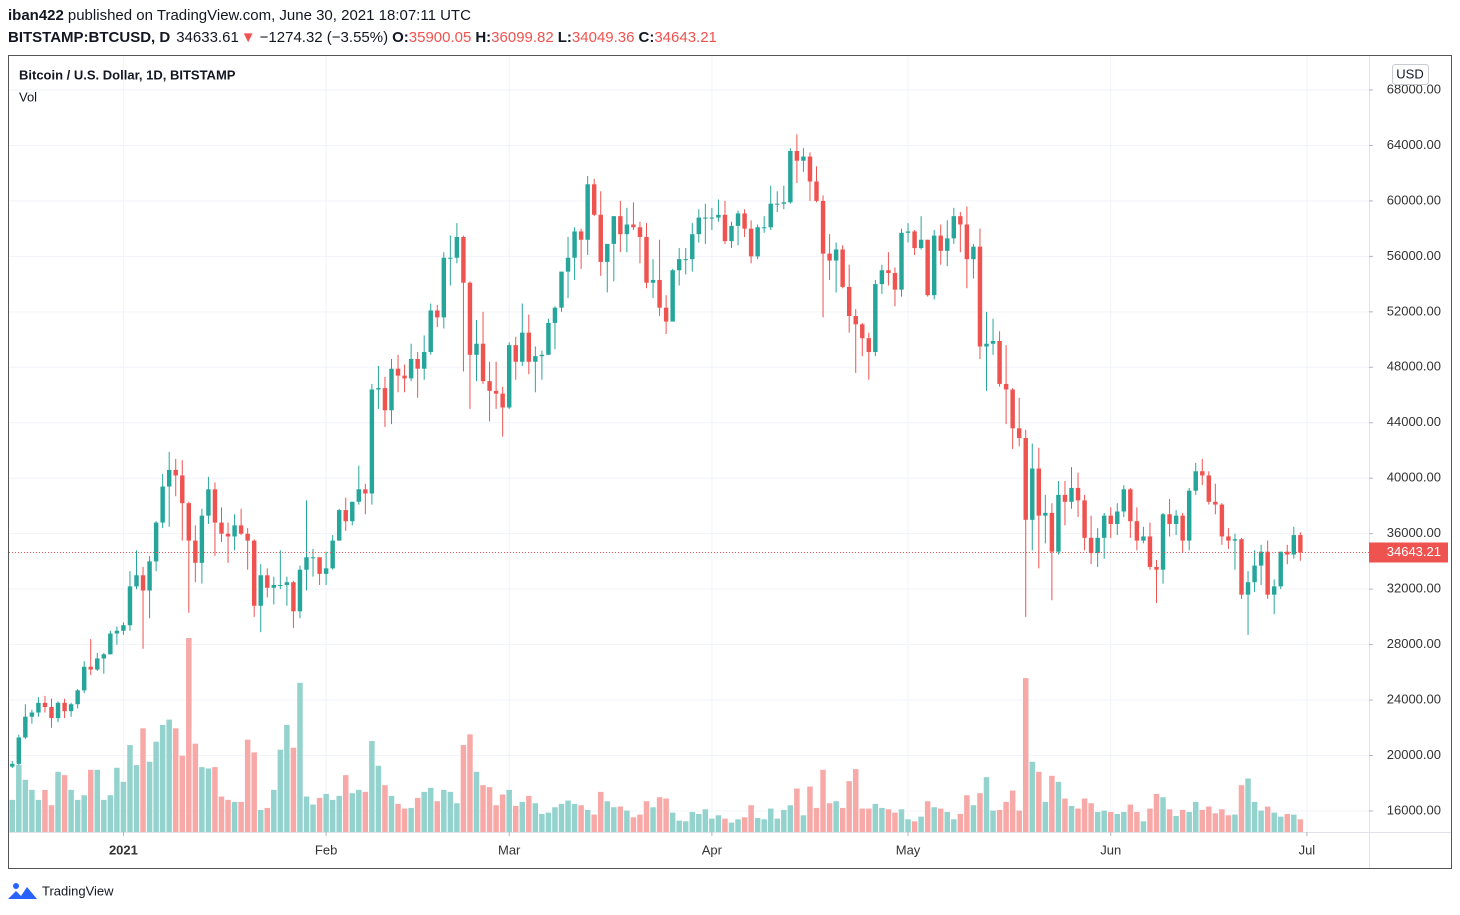 This screenshot has height=915, width=1460. What do you see at coordinates (1414, 698) in the screenshot?
I see `y-tick-label: 24000.00` at bounding box center [1414, 698].